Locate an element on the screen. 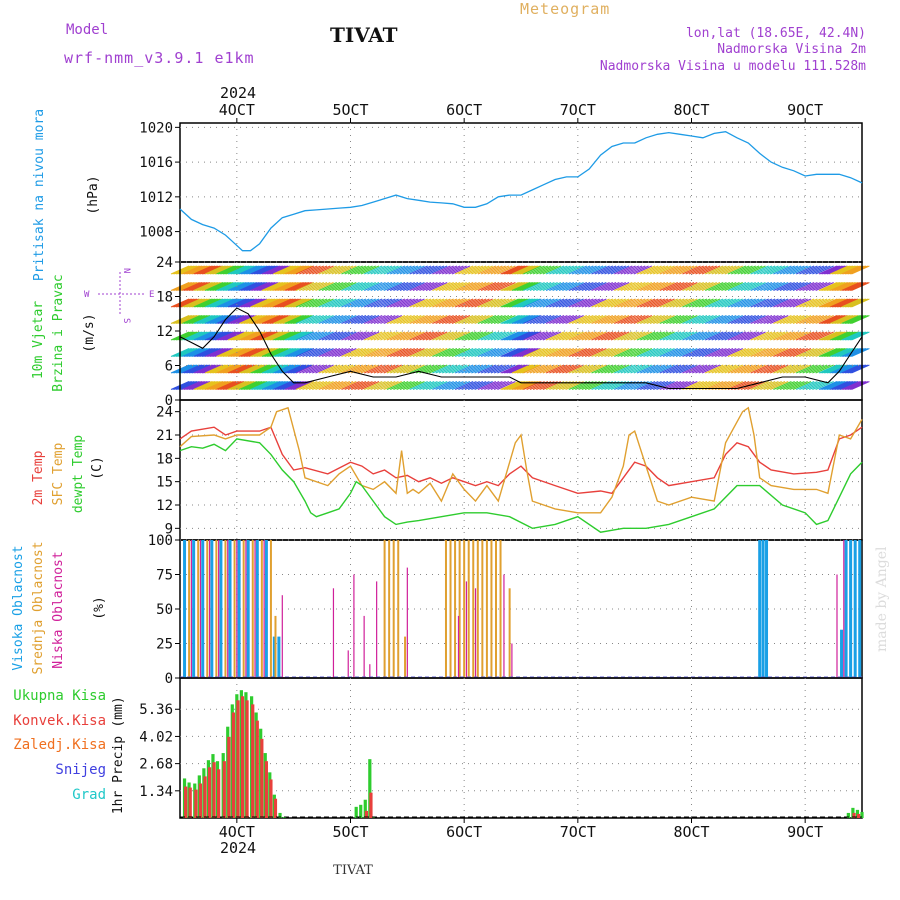 The width and height of the screenshot is (900, 900). cloud-ytick-label: 100 is located at coordinates (160, 541).